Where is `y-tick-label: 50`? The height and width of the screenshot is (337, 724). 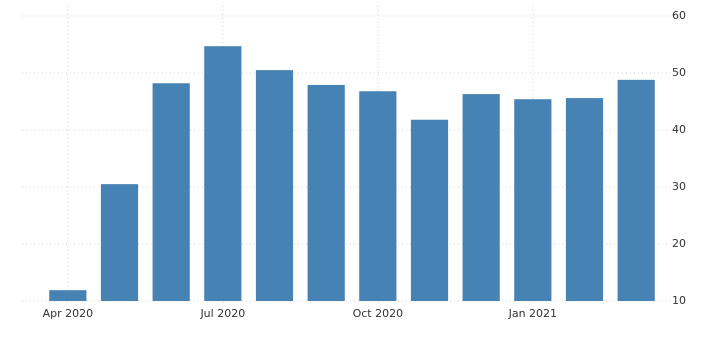 y-tick-label: 50 is located at coordinates (679, 72).